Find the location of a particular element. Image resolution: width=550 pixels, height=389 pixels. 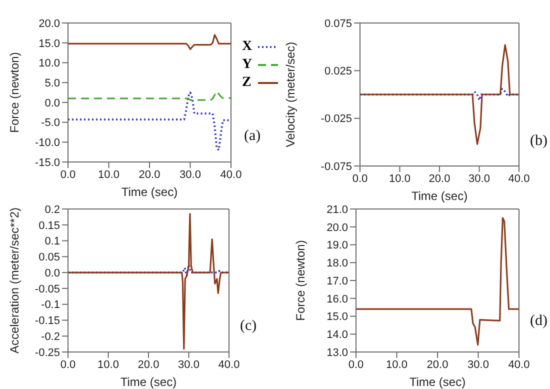

text: (d) is located at coordinates (539, 321).